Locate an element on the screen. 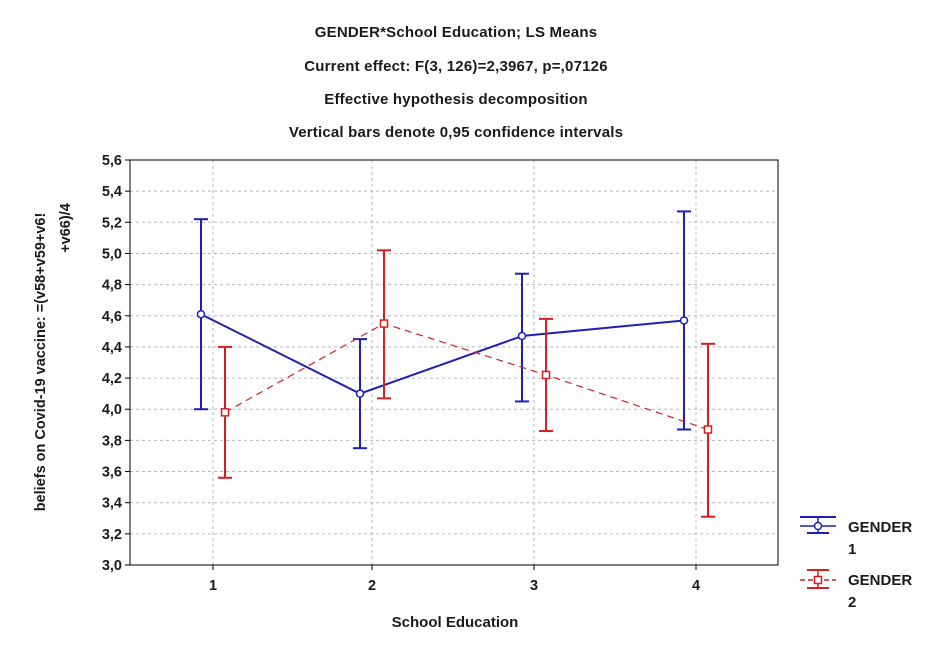  x-axis-label: School Education is located at coordinates (455, 622).